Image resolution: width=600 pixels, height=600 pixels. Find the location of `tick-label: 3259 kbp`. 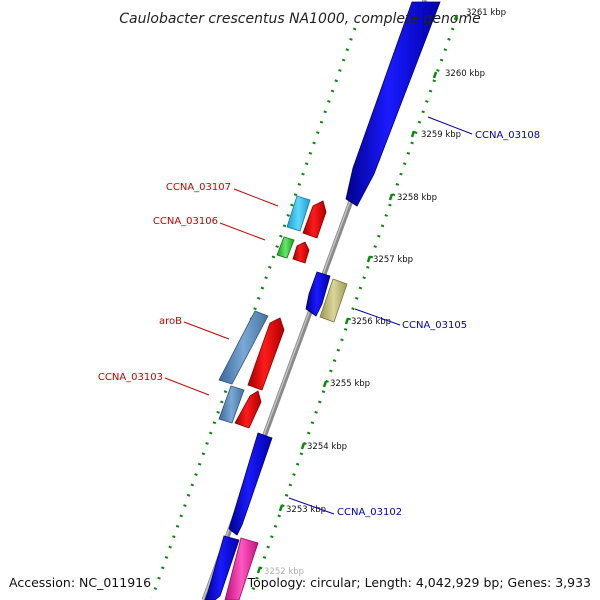

tick-label: 3259 kbp is located at coordinates (441, 135).